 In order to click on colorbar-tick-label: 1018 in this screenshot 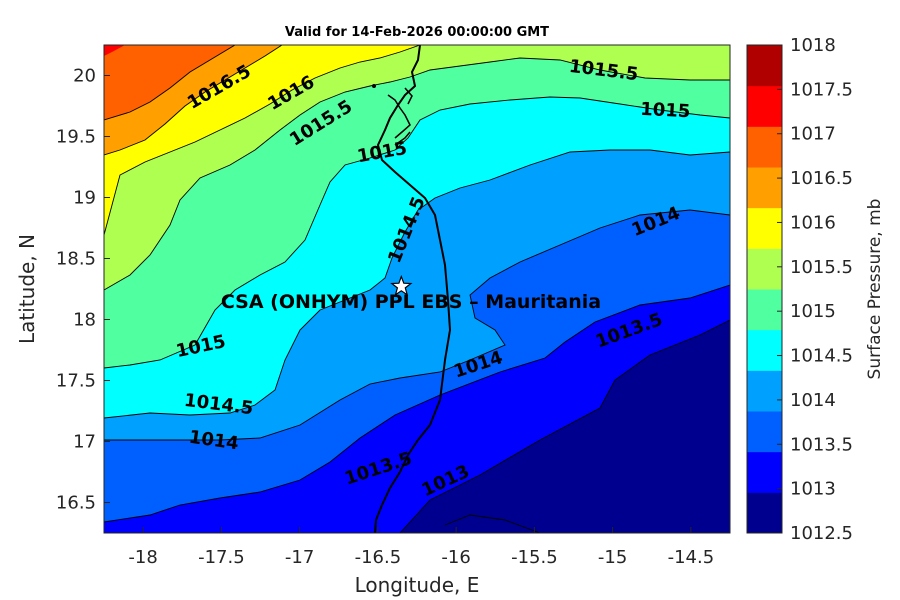, I will do `click(813, 45)`.